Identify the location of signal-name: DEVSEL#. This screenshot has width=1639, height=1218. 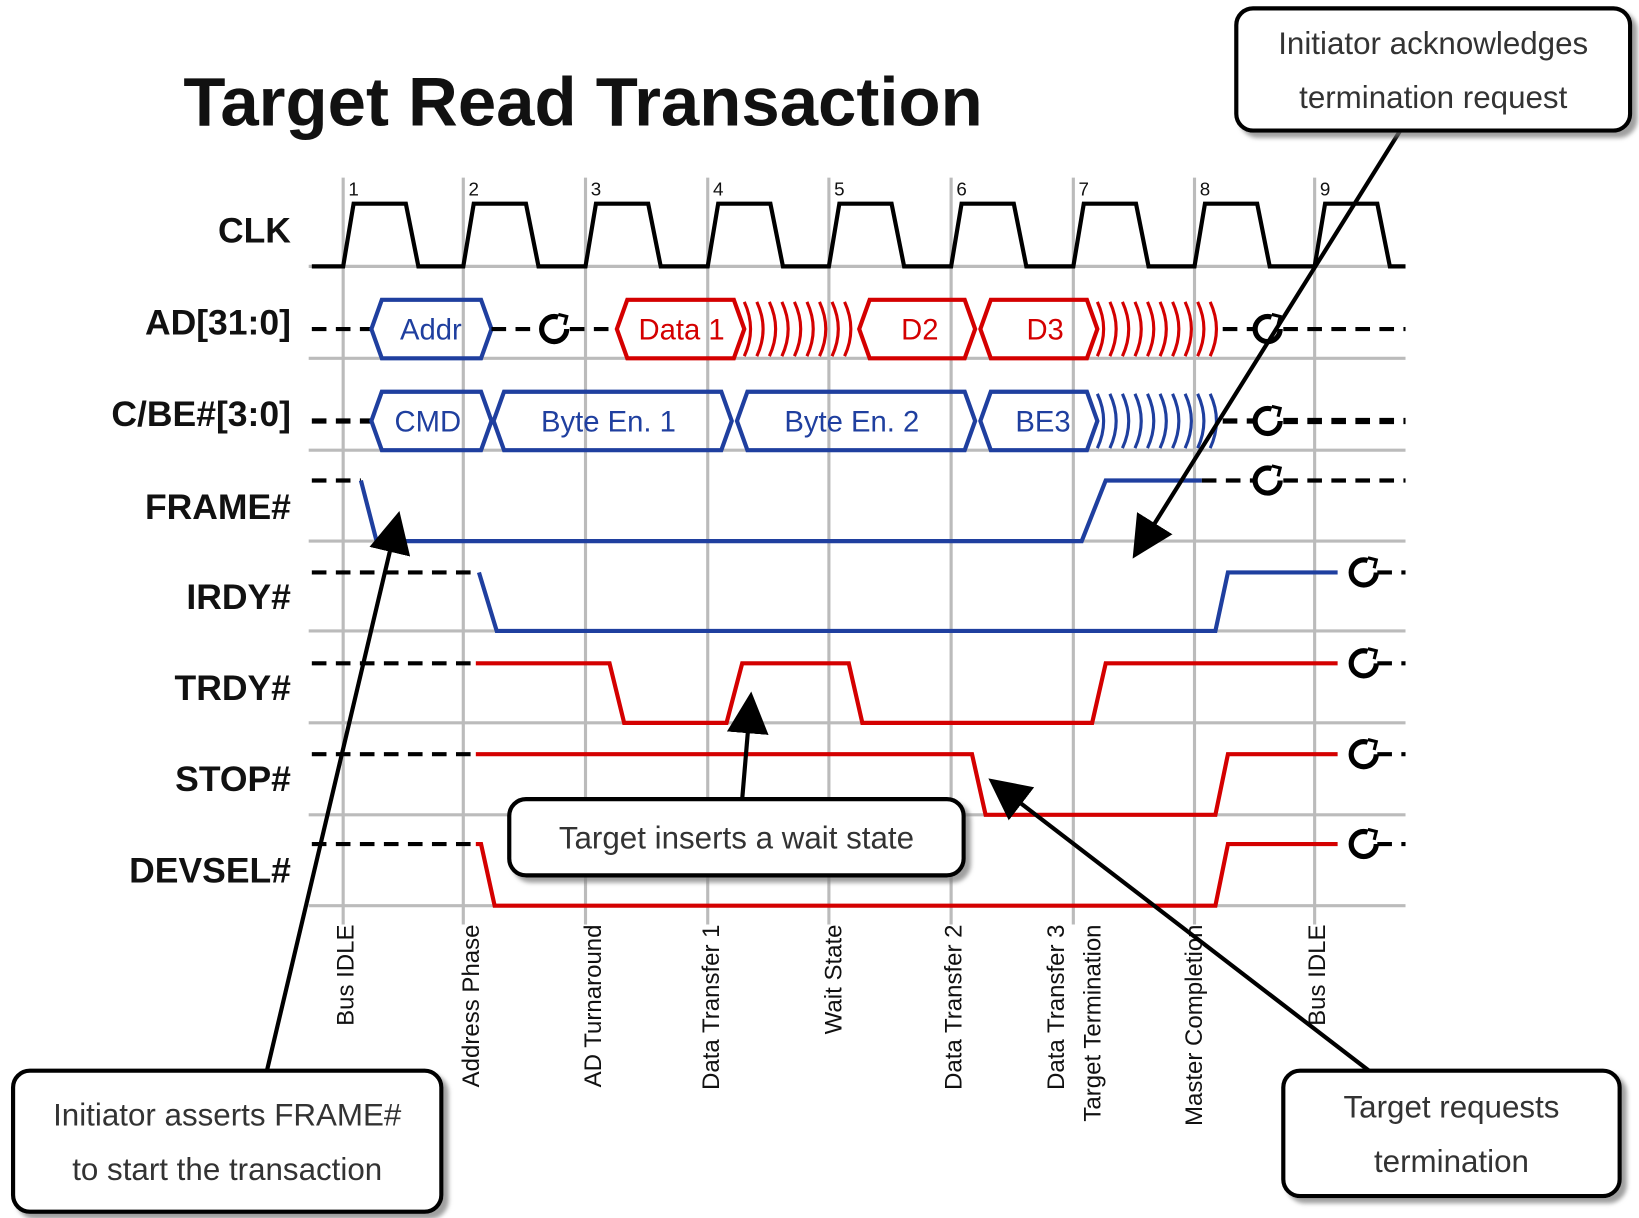
(210, 871).